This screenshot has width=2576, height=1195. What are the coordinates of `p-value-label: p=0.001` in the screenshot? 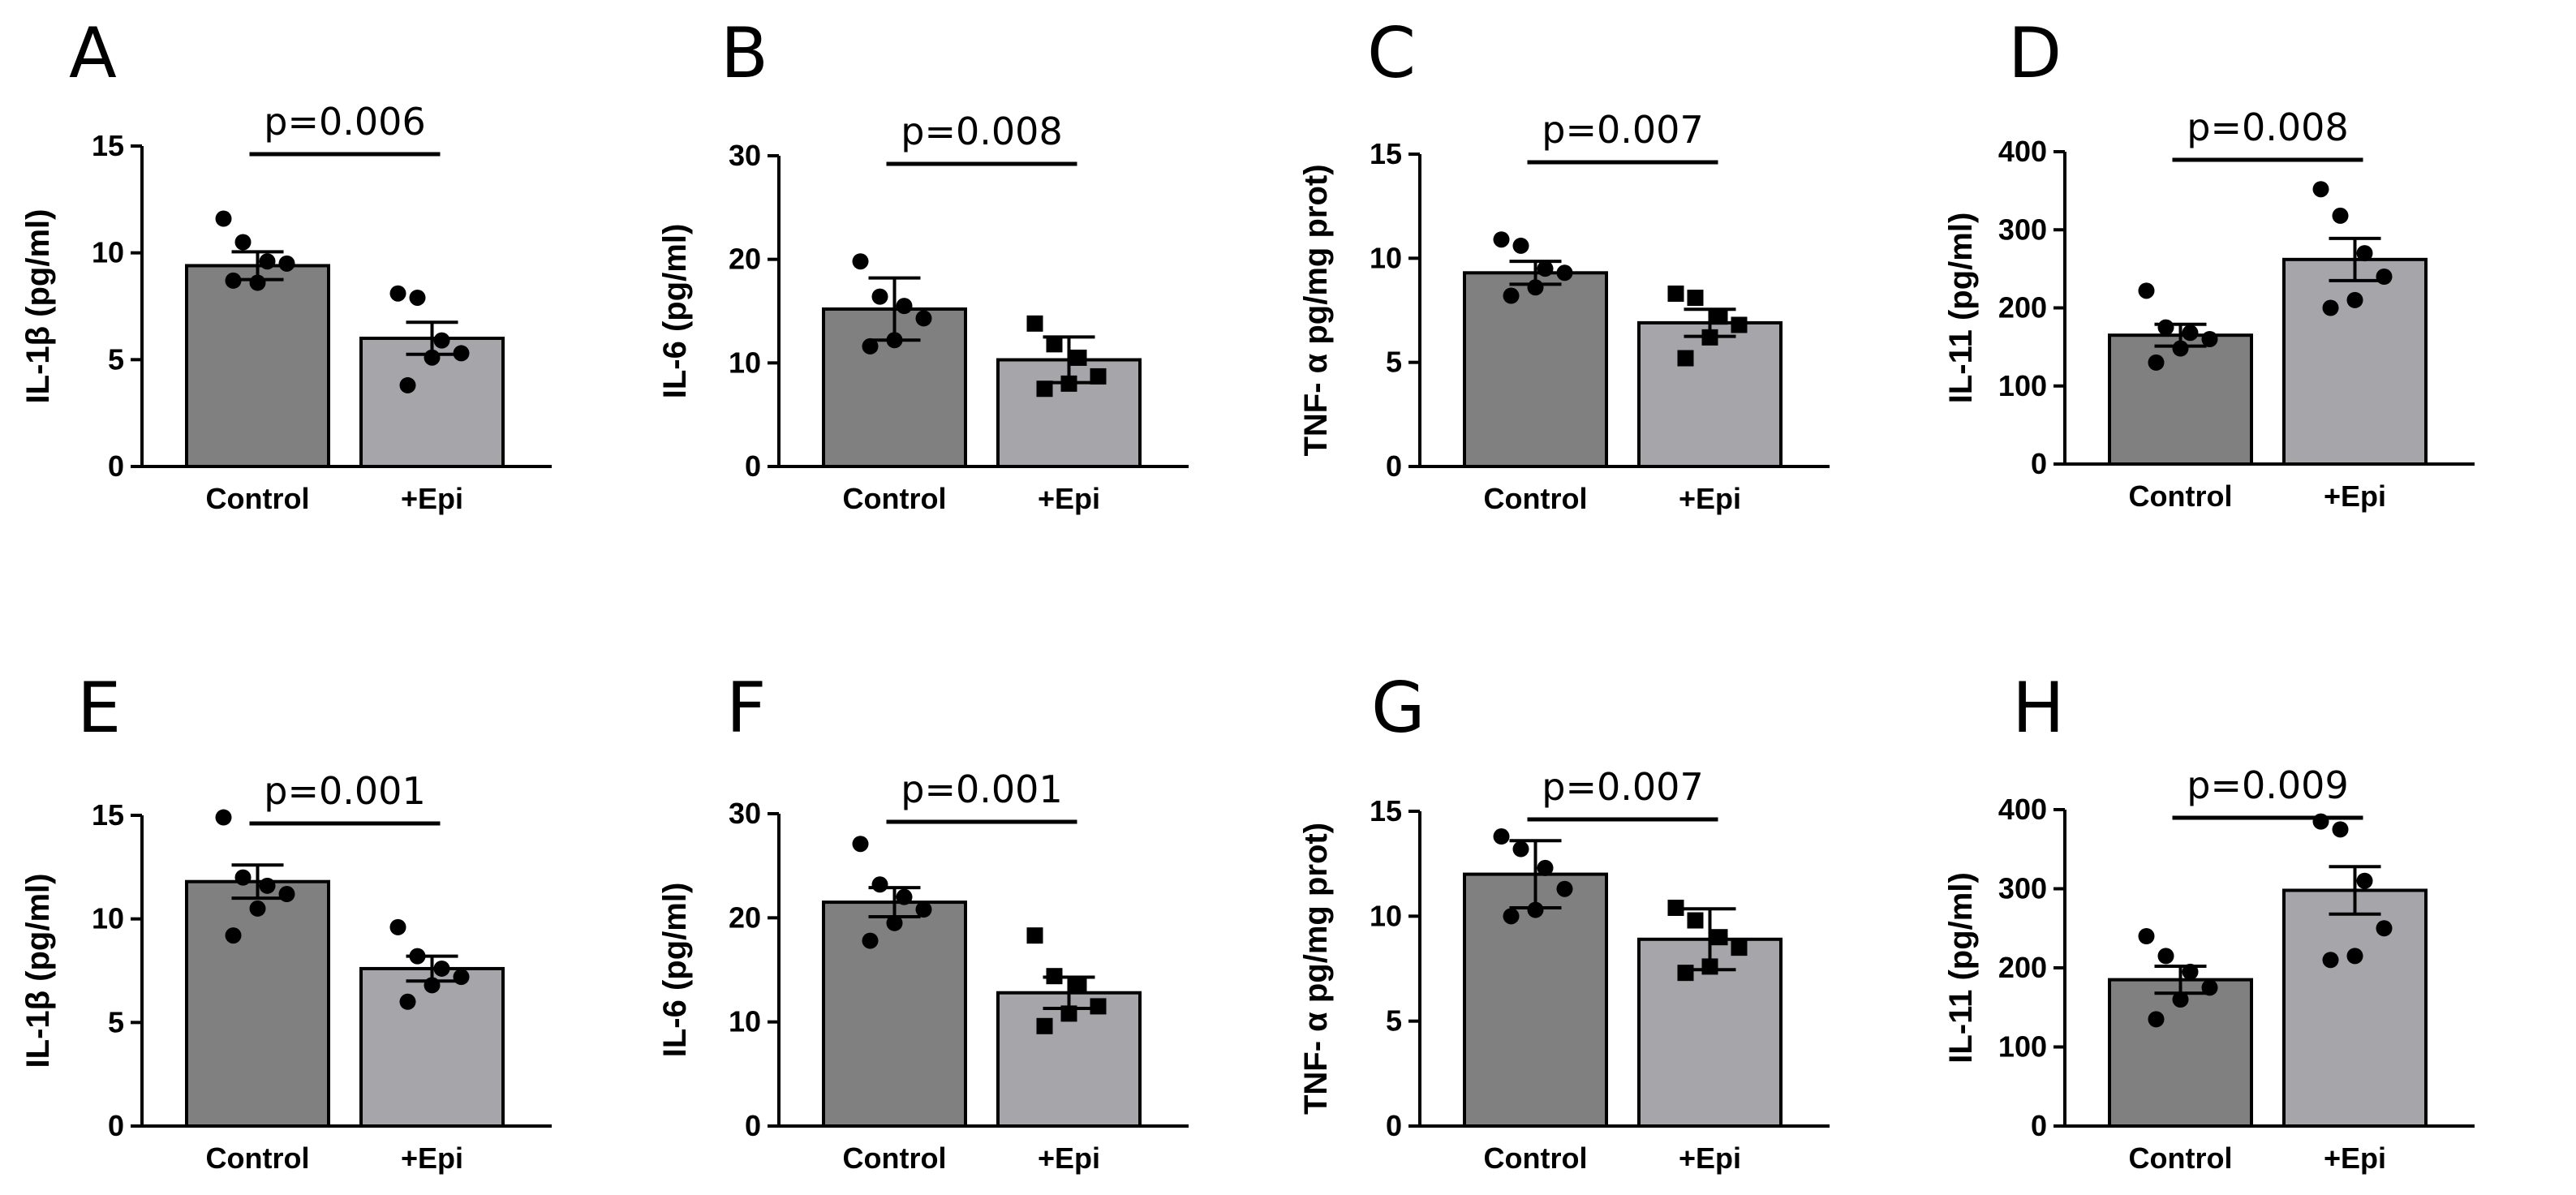 It's located at (344, 791).